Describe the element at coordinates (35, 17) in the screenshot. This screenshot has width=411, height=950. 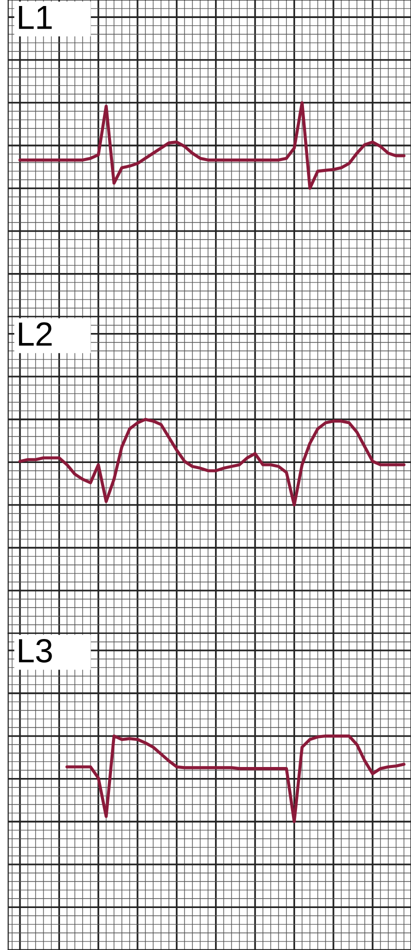
I see `chart-title: L1` at that location.